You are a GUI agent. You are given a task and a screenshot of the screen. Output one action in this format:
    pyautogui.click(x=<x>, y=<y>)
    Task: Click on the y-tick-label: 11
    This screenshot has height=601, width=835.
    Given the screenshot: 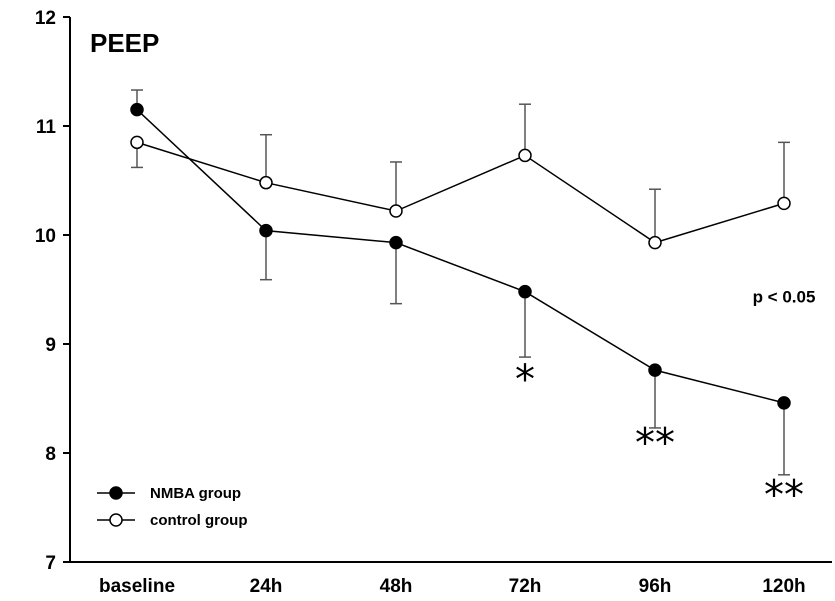 What is the action you would take?
    pyautogui.click(x=46, y=127)
    